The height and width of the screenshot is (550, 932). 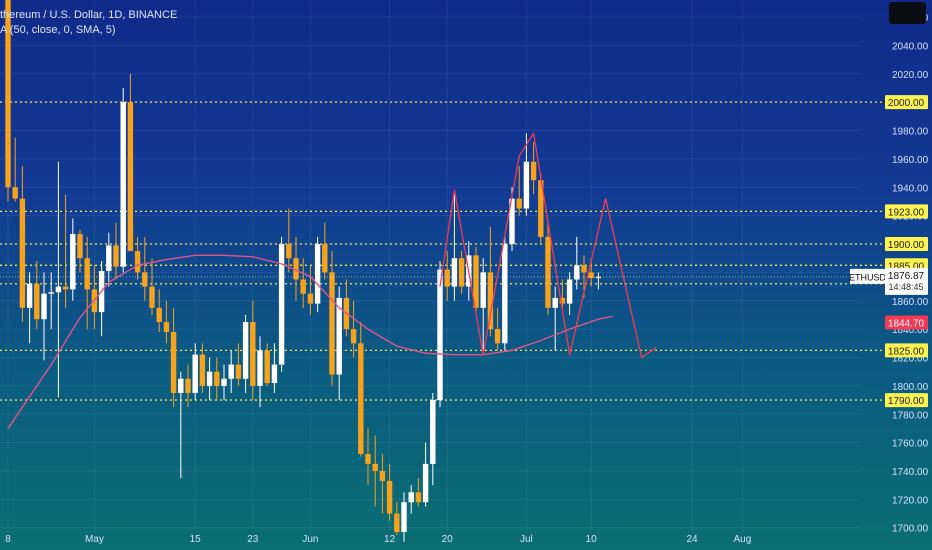 I want to click on level-label: 1825.00, so click(x=906, y=351).